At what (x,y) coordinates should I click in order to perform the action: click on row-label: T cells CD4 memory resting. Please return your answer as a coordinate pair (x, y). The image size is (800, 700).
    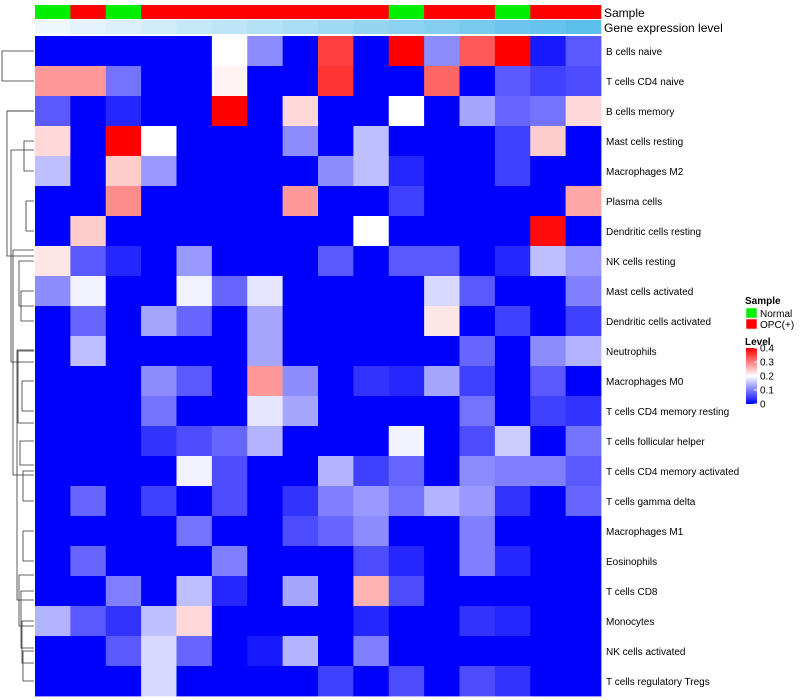
    Looking at the image, I should click on (667, 412).